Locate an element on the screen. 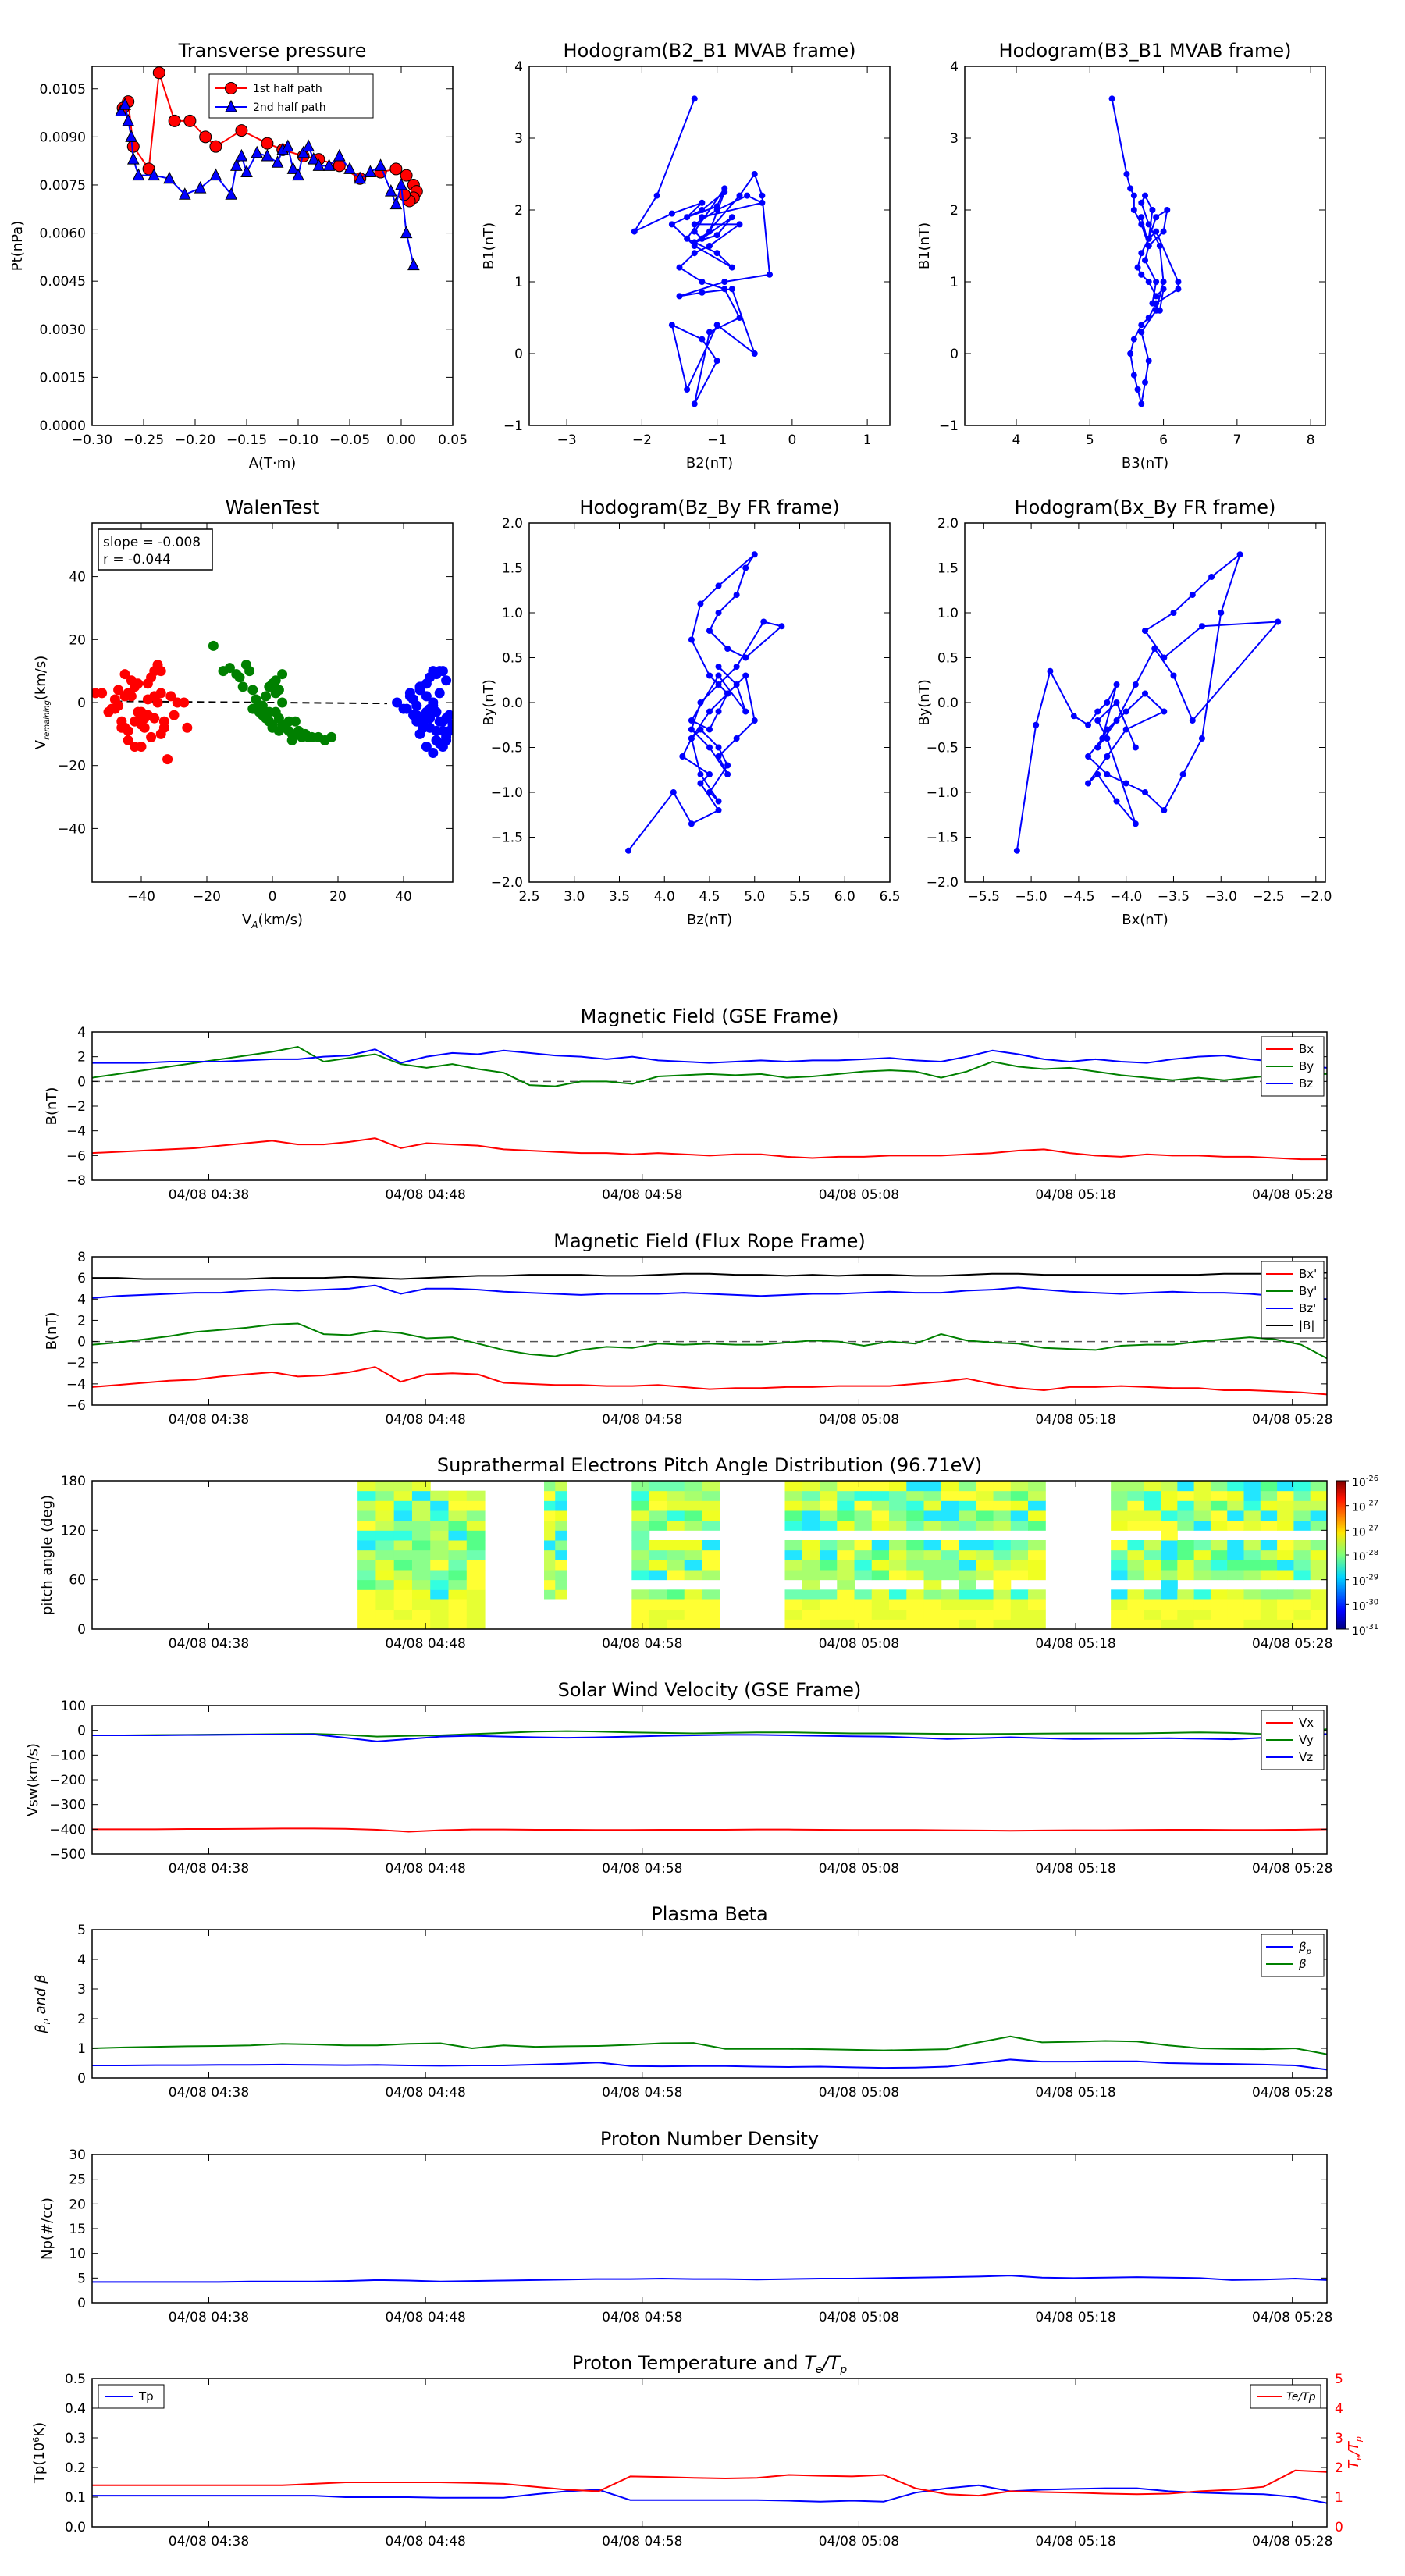 This screenshot has height=2576, width=1405. y-tick-label: 0 is located at coordinates (81, 2303).